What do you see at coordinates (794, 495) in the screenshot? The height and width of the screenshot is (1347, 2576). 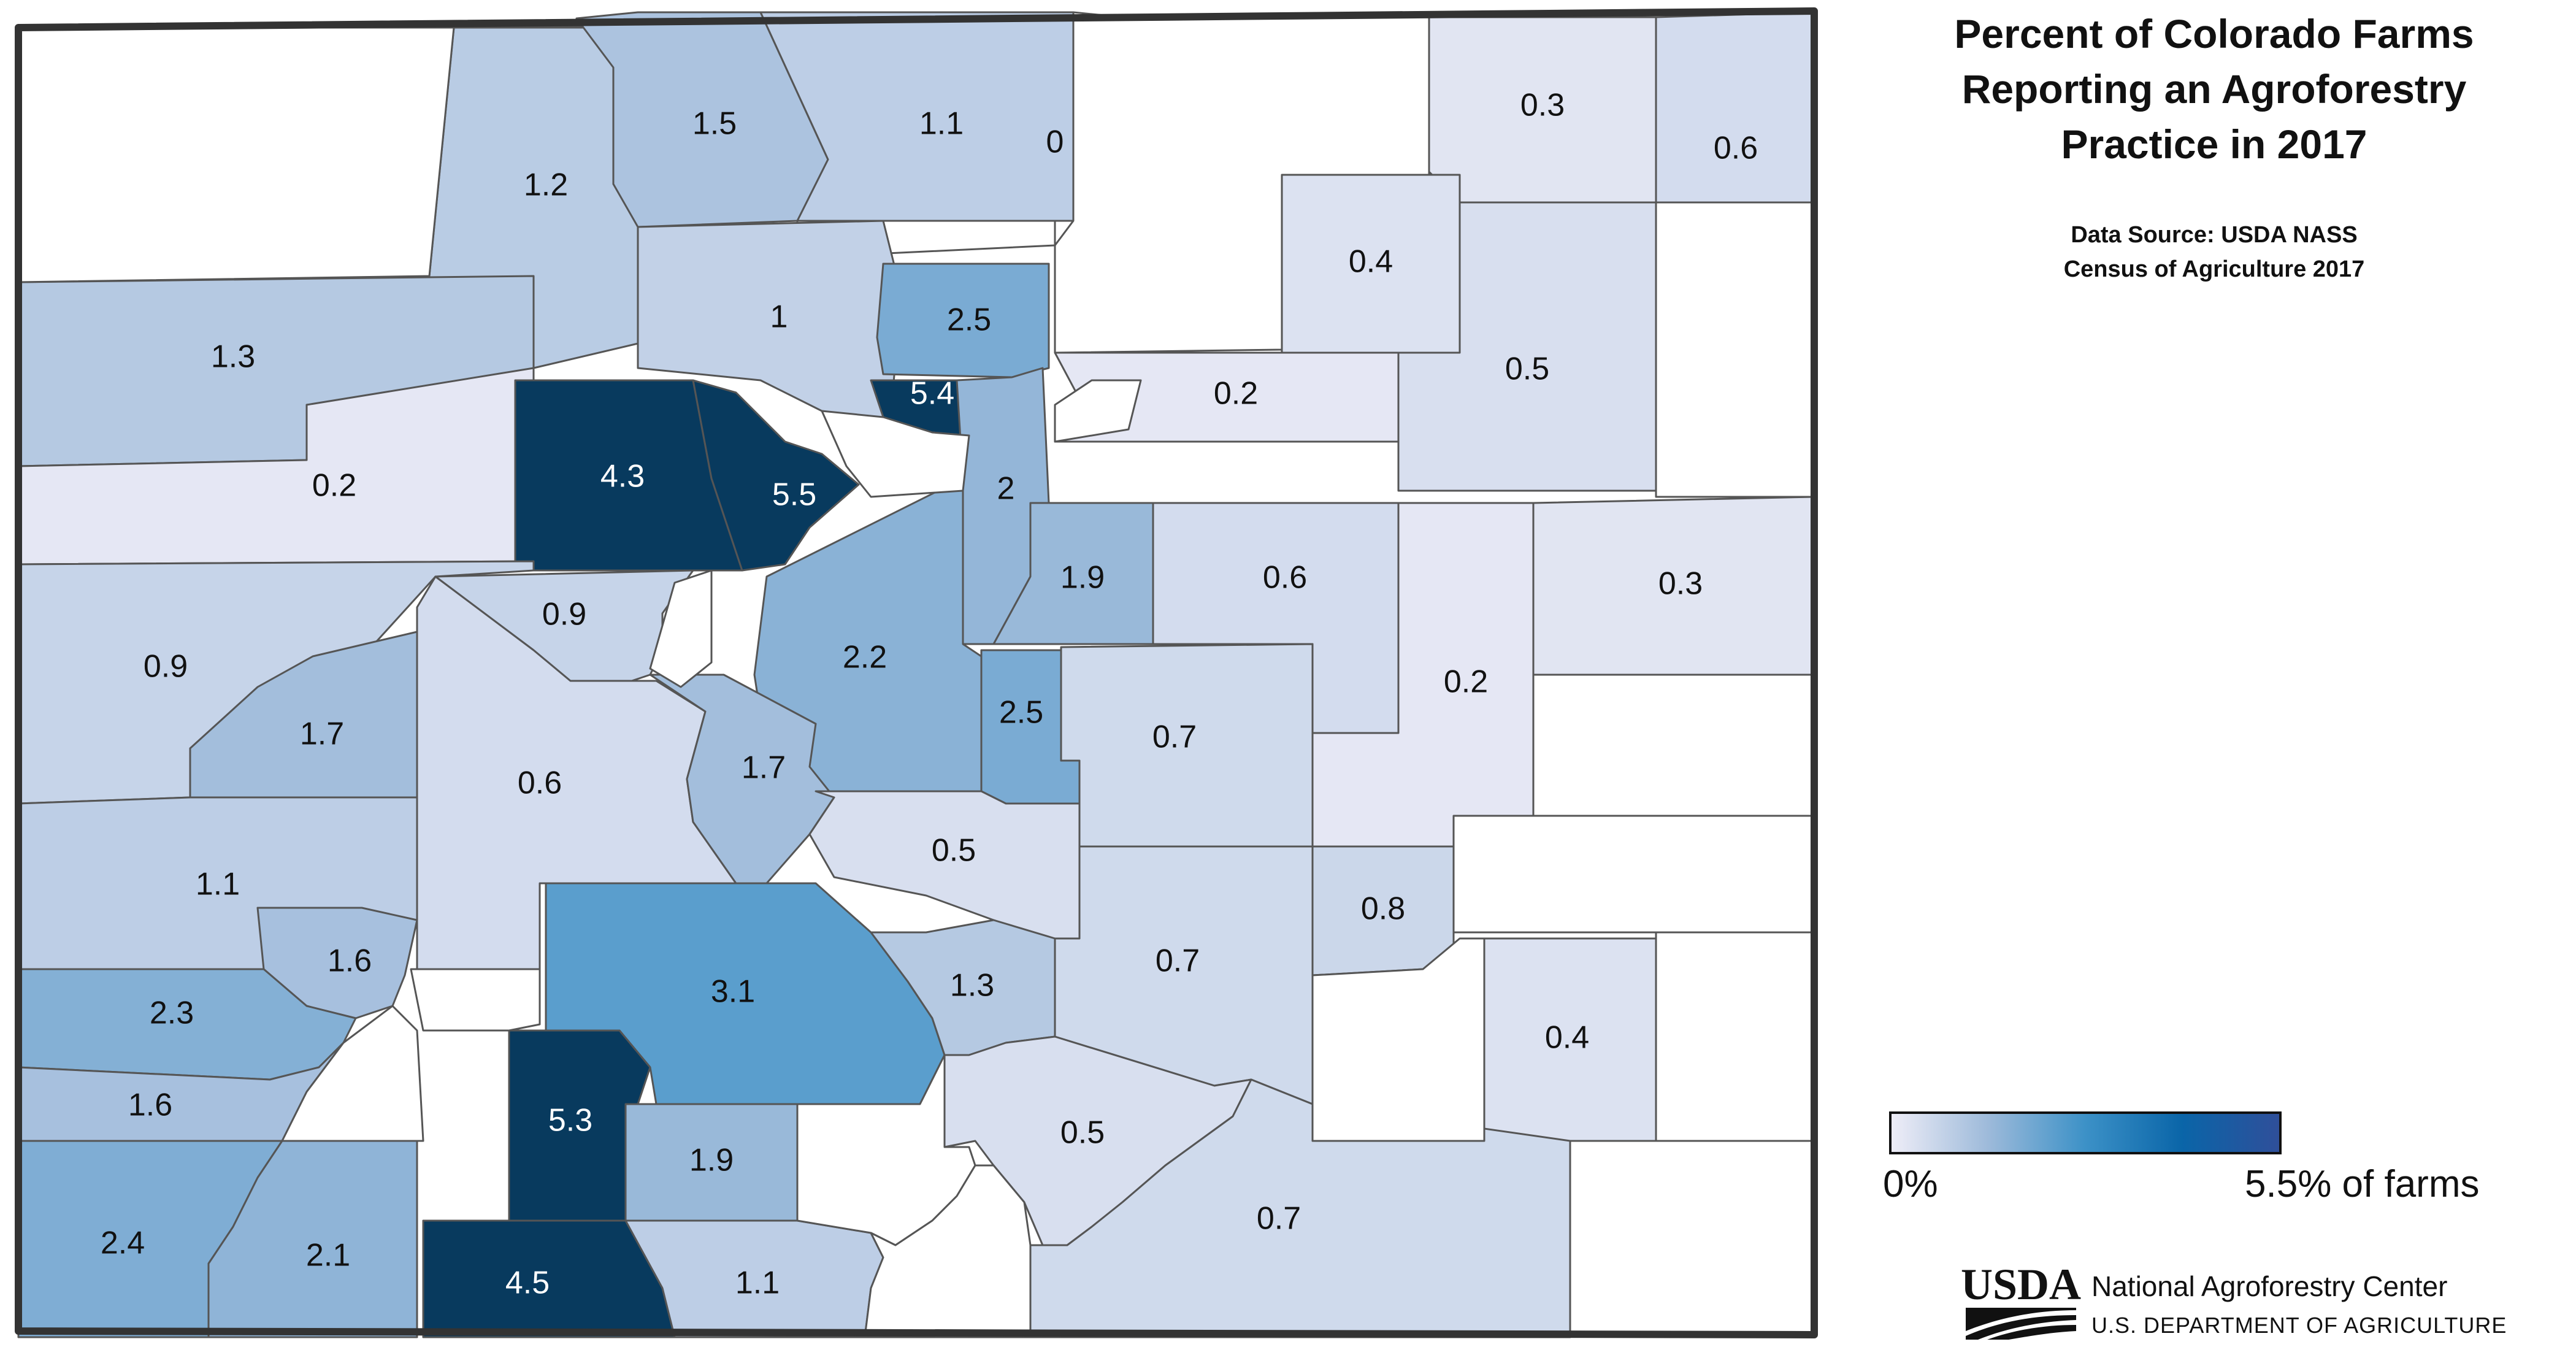 I see `county-value-label: 5.5` at bounding box center [794, 495].